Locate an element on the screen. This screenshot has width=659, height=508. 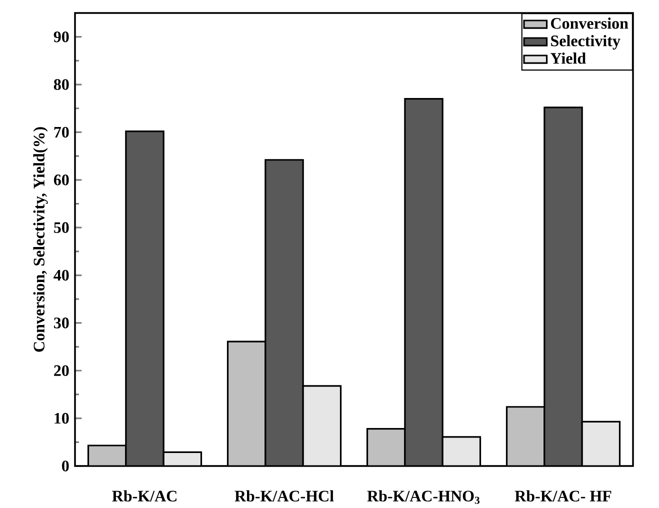
legend-label: Conversion is located at coordinates (589, 23).